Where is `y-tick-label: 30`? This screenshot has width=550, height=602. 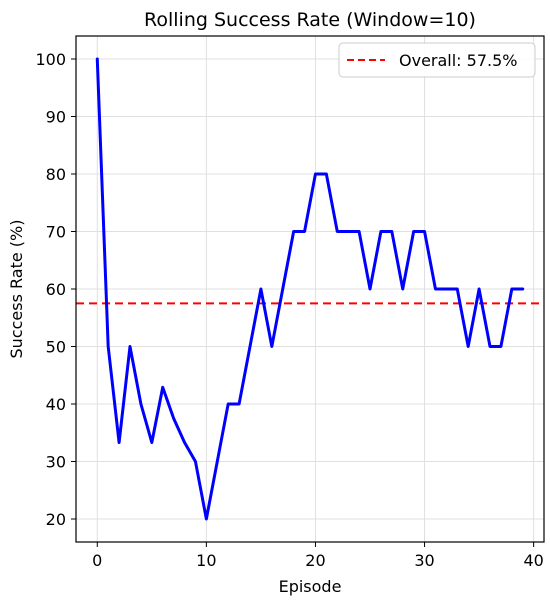
y-tick-label: 30 is located at coordinates (56, 462).